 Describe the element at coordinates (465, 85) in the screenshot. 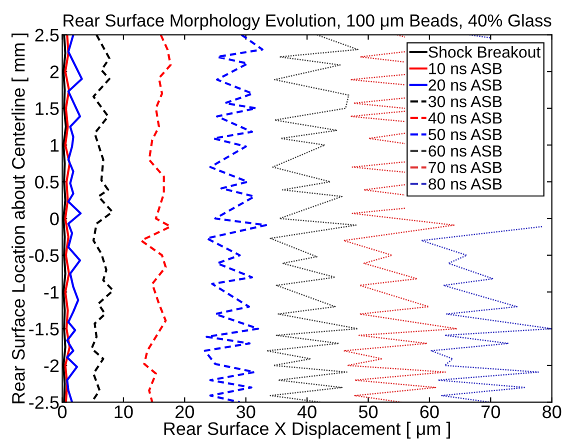

I see `legend-label: 20 ns ASB` at that location.